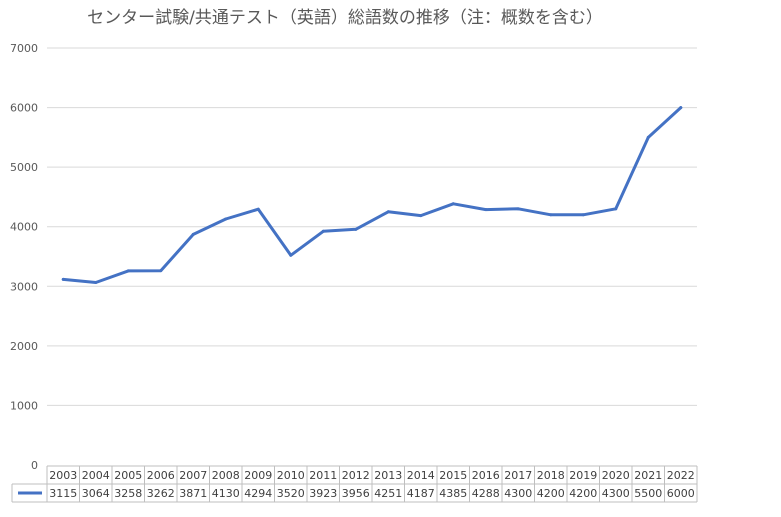  What do you see at coordinates (128, 493) in the screenshot?
I see `data-table-value: 3258` at bounding box center [128, 493].